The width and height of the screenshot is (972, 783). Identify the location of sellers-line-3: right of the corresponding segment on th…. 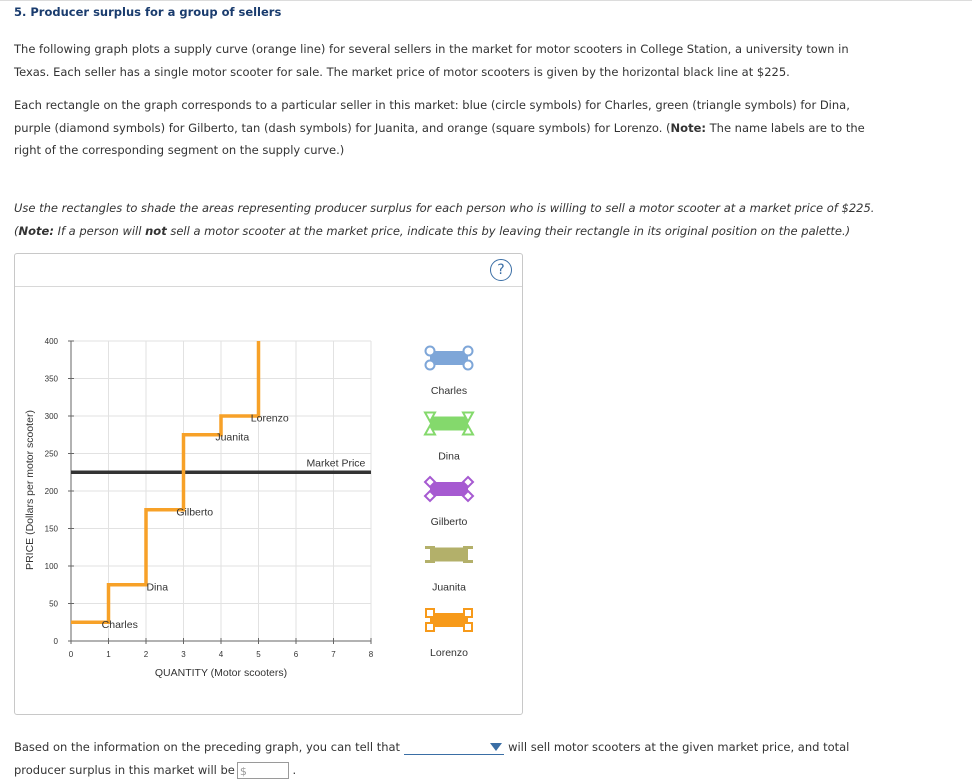
(454, 150).